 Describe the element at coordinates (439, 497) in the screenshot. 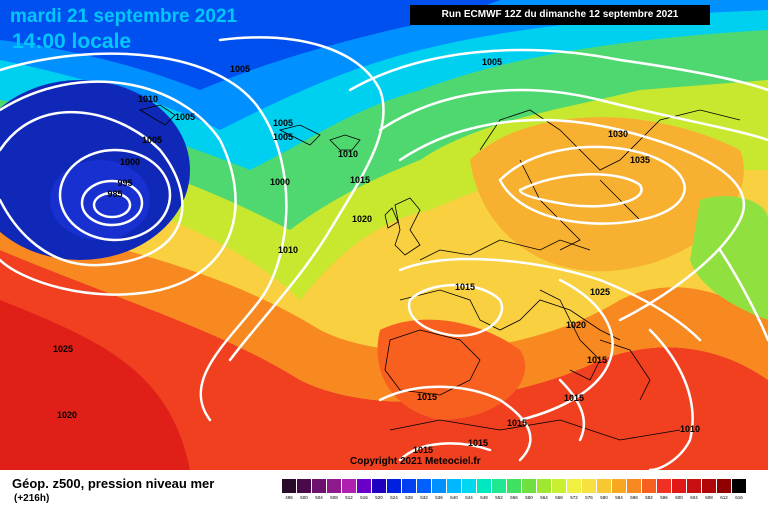

I see `scale-label: 536` at that location.